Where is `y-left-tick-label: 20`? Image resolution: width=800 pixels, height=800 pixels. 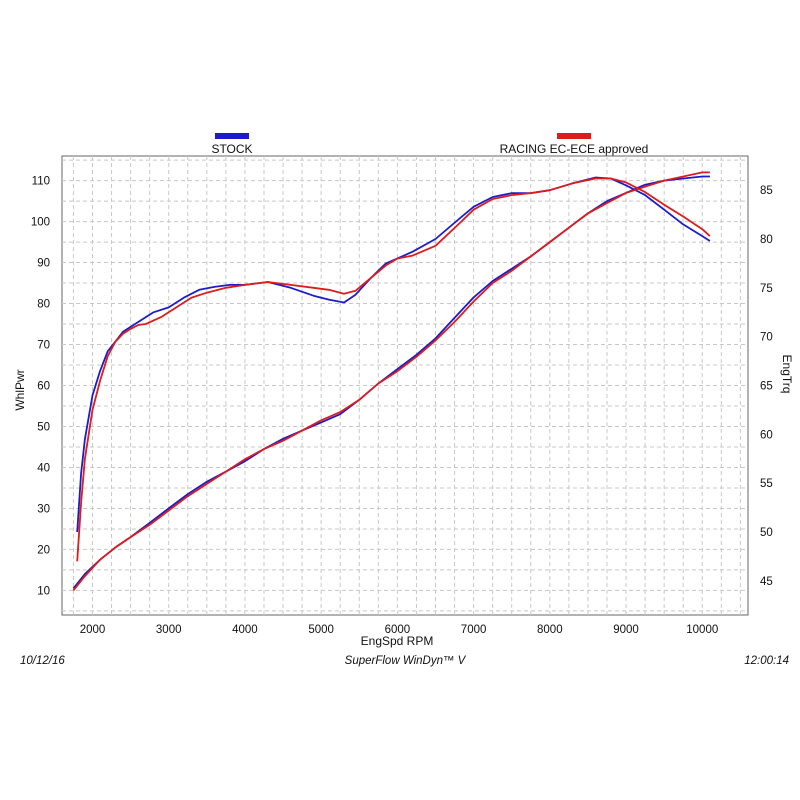 y-left-tick-label: 20 is located at coordinates (43, 550).